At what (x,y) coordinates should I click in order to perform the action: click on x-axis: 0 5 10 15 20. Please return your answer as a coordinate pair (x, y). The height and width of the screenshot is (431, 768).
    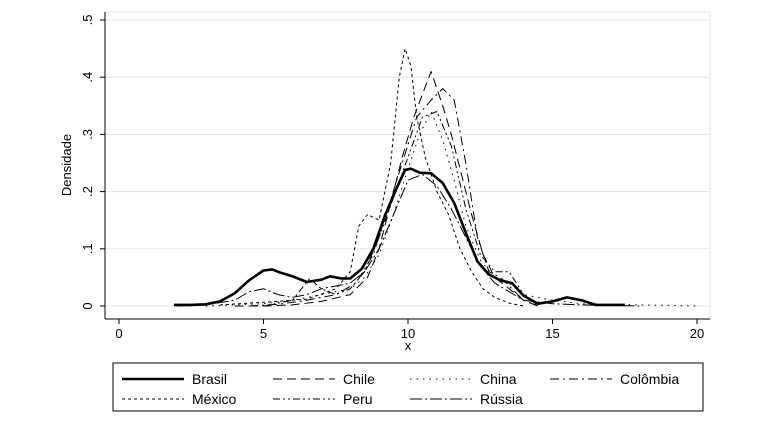
    Looking at the image, I should click on (407, 329).